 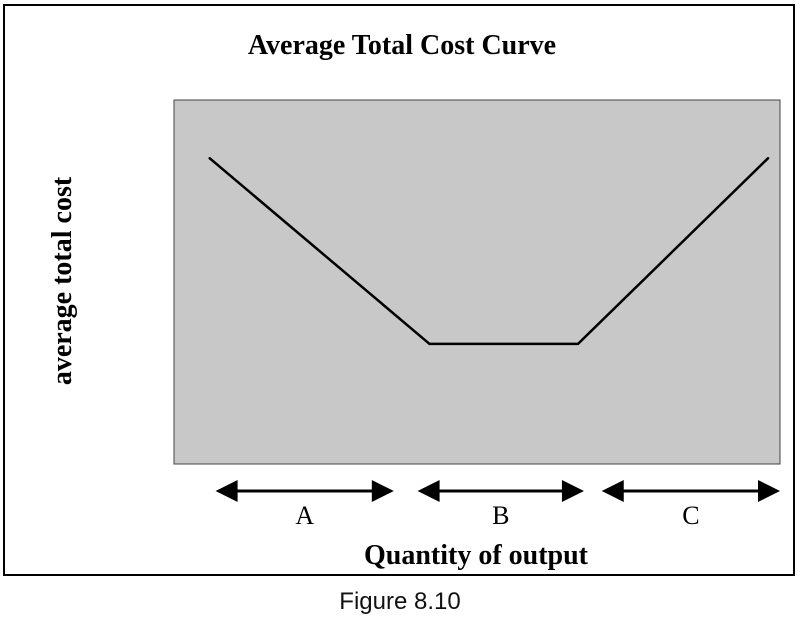 I want to click on x-axis-label: Quantity of output, so click(x=476, y=555).